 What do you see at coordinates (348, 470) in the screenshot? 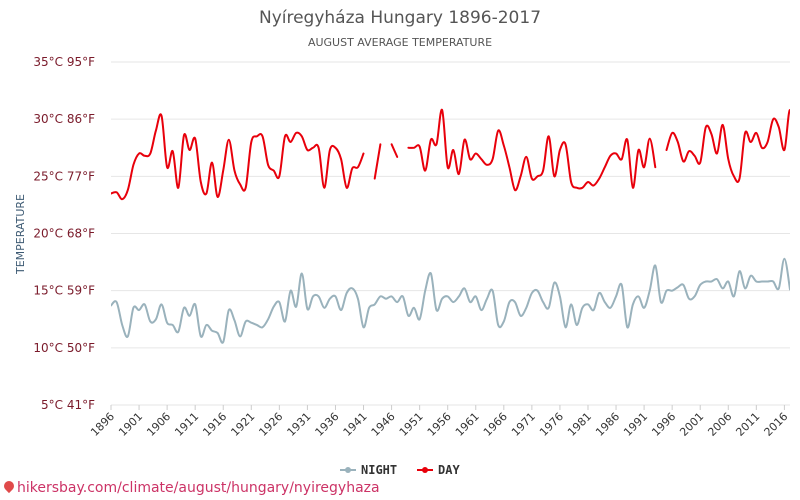
I see `legend-night-marker` at bounding box center [348, 470].